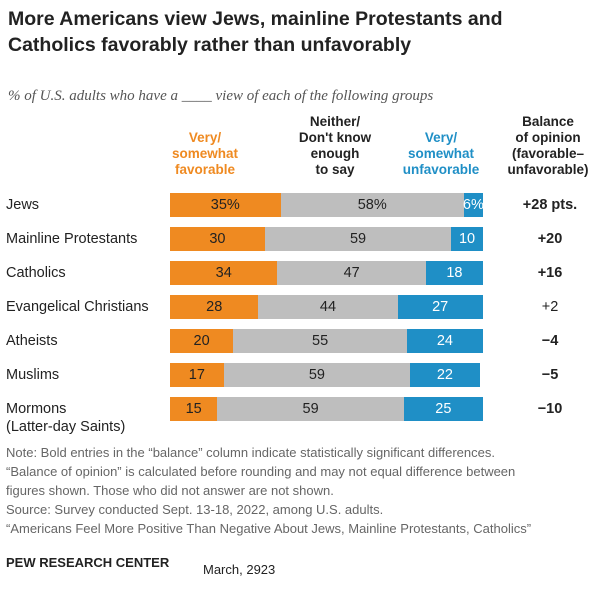 Image resolution: width=598 pixels, height=597 pixels. I want to click on date-label: March, 2923, so click(239, 569).